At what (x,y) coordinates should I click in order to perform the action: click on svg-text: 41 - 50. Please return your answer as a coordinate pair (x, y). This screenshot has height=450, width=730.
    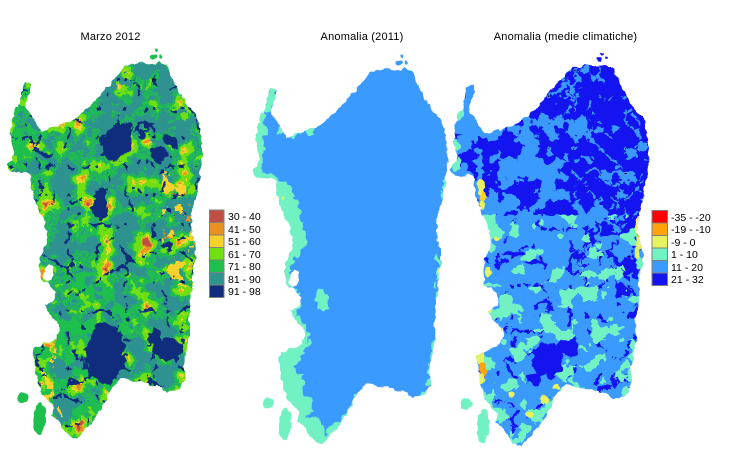
    Looking at the image, I should click on (244, 230).